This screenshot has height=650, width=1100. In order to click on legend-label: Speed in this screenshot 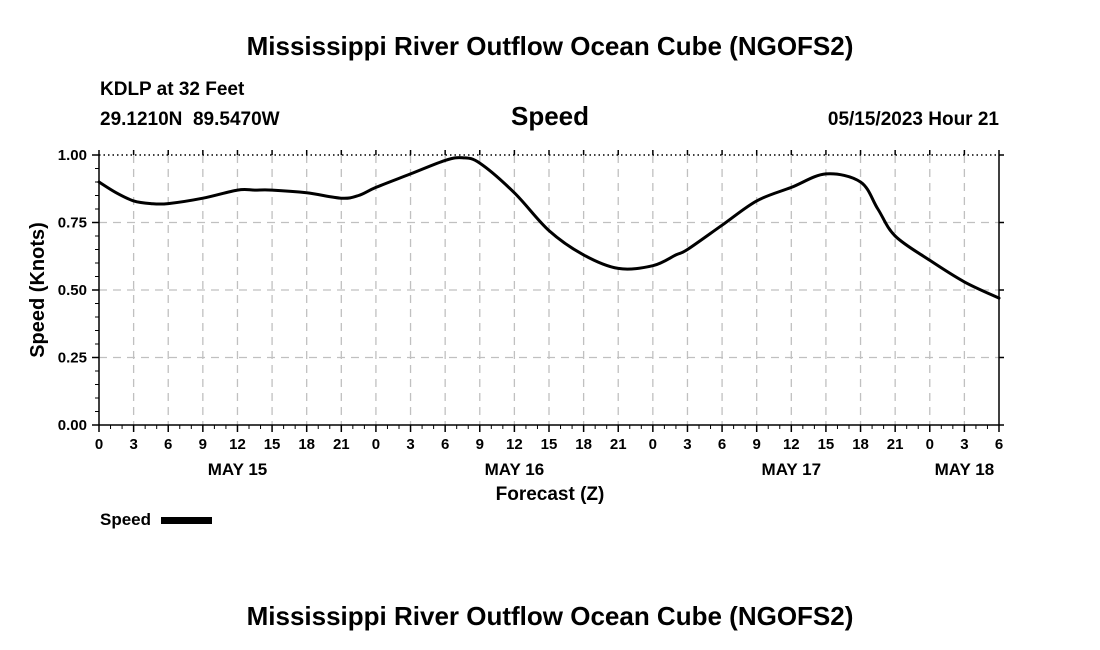, I will do `click(125, 519)`.